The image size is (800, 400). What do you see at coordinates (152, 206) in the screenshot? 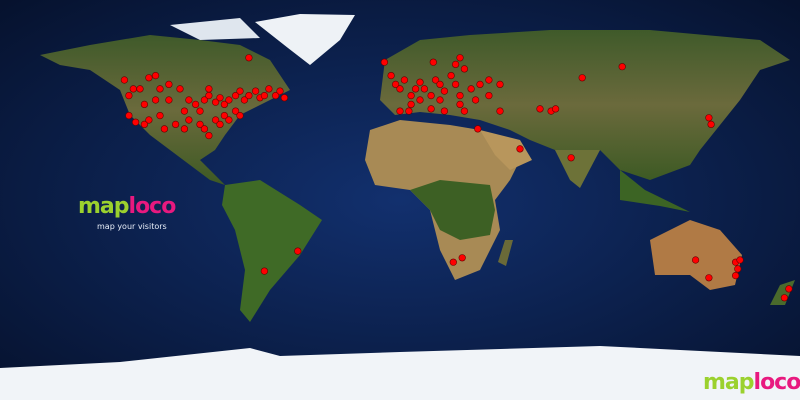
I see `logo-loco-text: loco` at bounding box center [152, 206].